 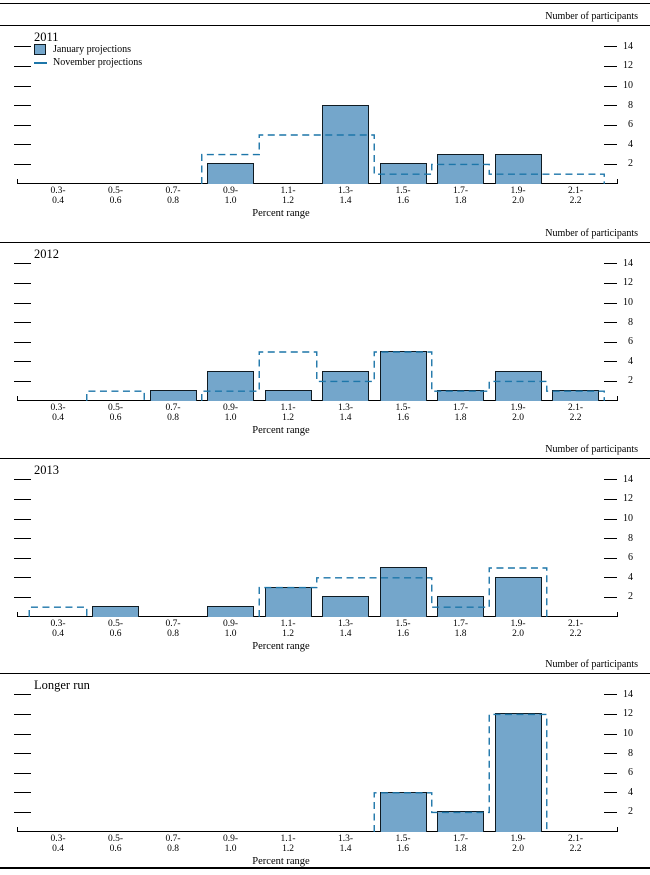 I want to click on january-bar-1.9-2.0, so click(x=518, y=772).